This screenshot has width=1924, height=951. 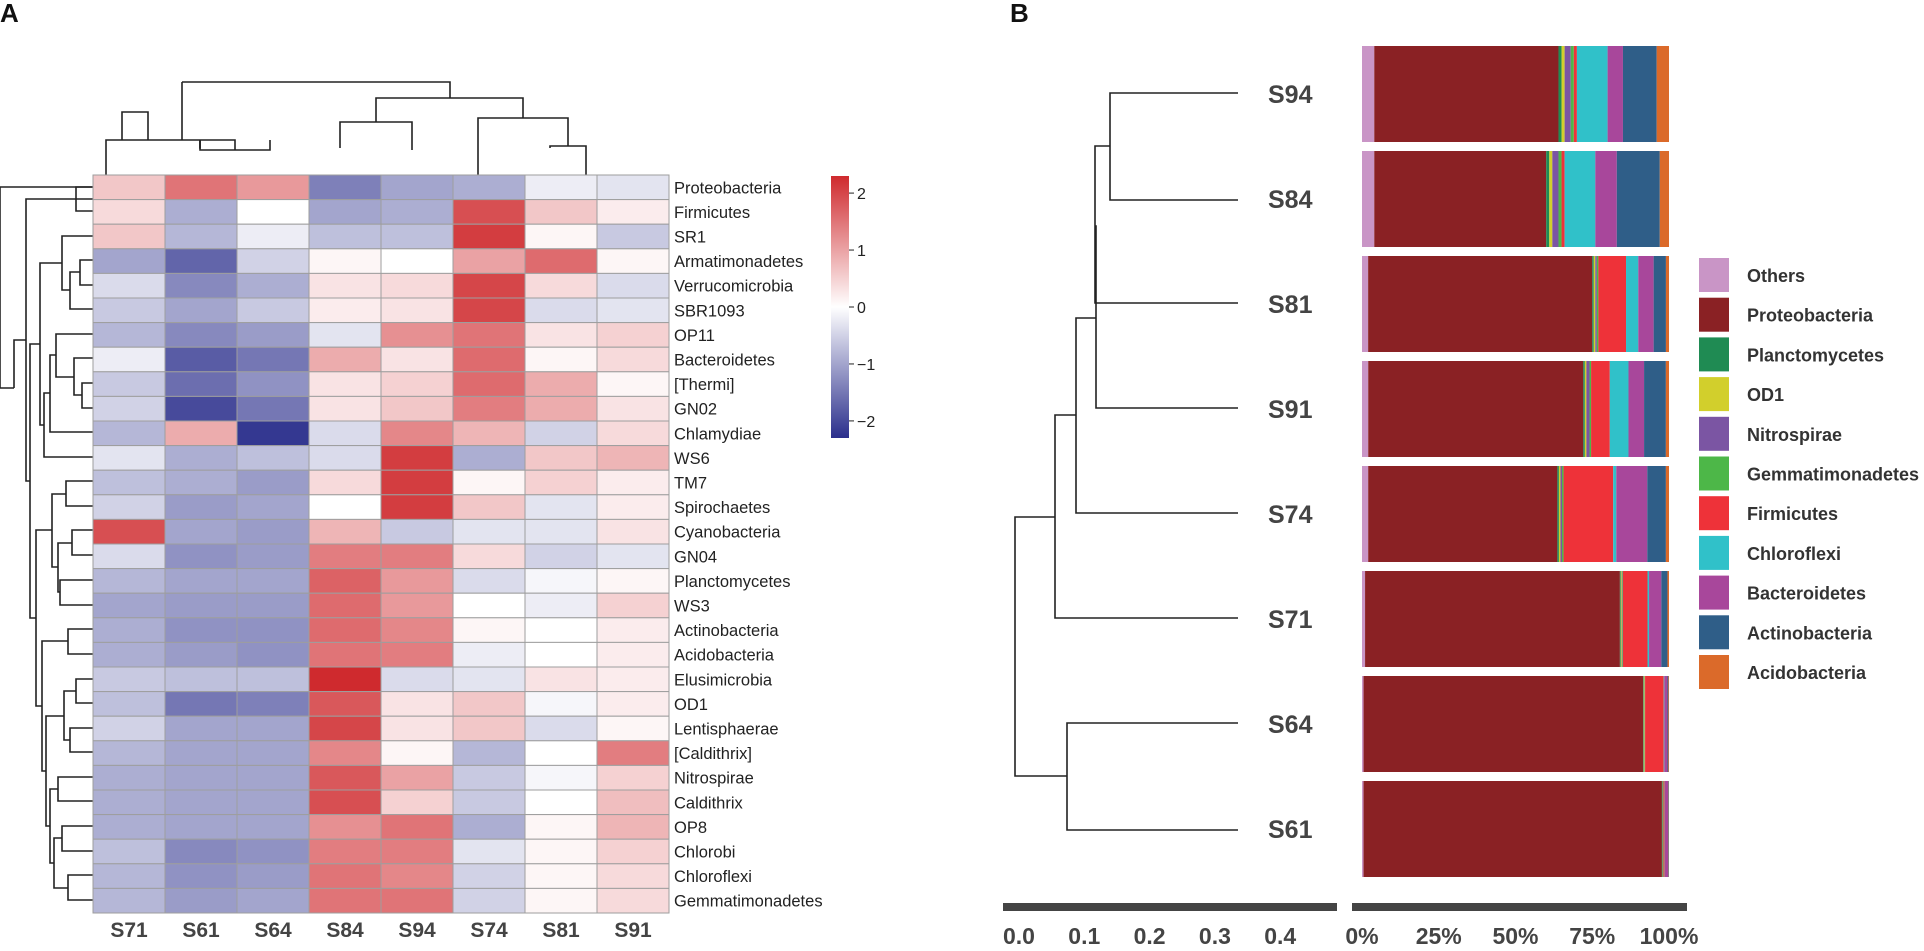 What do you see at coordinates (633, 930) in the screenshot?
I see `heatmap-column-label: S91` at bounding box center [633, 930].